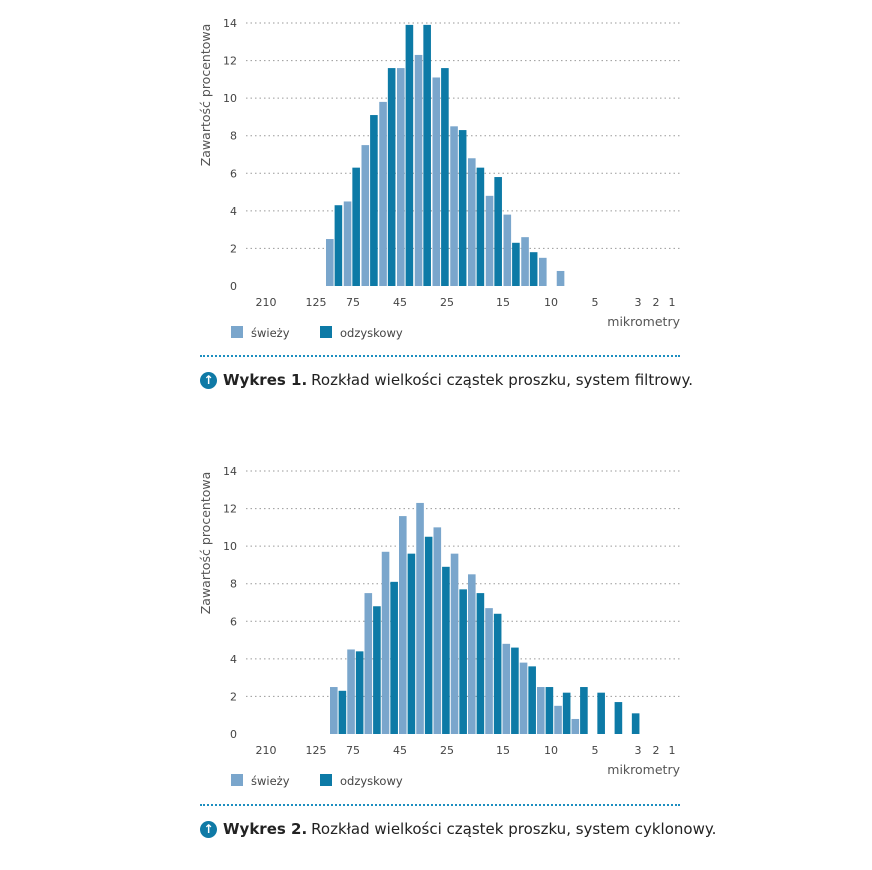 The height and width of the screenshot is (870, 872). What do you see at coordinates (326, 332) in the screenshot?
I see `legend-swatch-recycled` at bounding box center [326, 332].